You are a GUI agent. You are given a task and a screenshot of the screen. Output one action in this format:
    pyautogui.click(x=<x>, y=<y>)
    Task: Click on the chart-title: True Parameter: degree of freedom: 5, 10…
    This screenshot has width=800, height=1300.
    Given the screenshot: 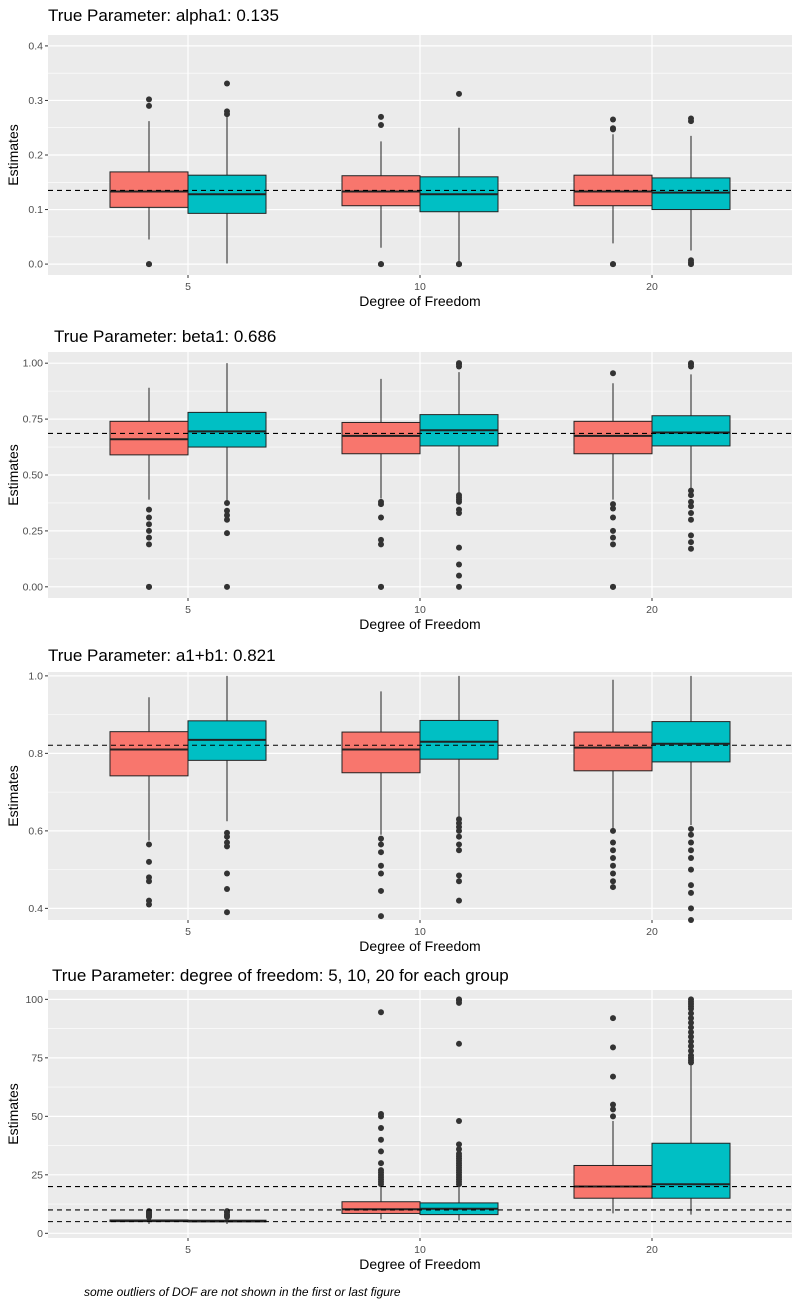 What is the action you would take?
    pyautogui.click(x=280, y=975)
    